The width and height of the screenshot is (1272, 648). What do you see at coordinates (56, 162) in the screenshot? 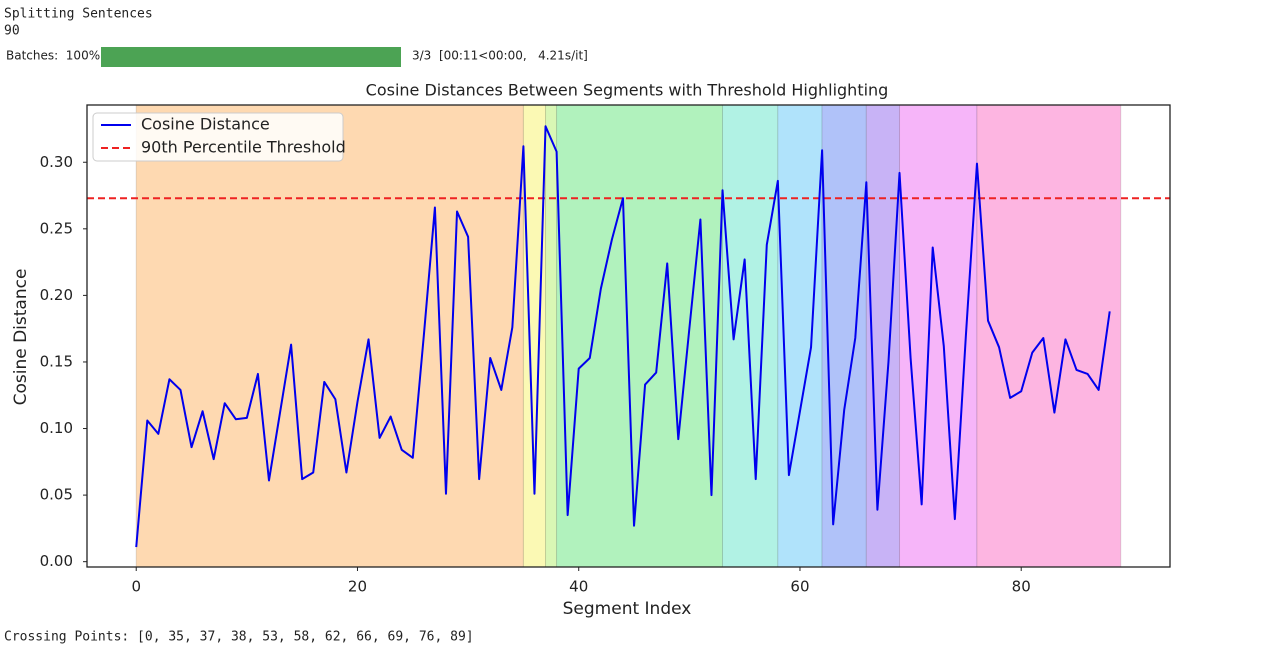
I see `y-tick-label: 0.30` at bounding box center [56, 162].